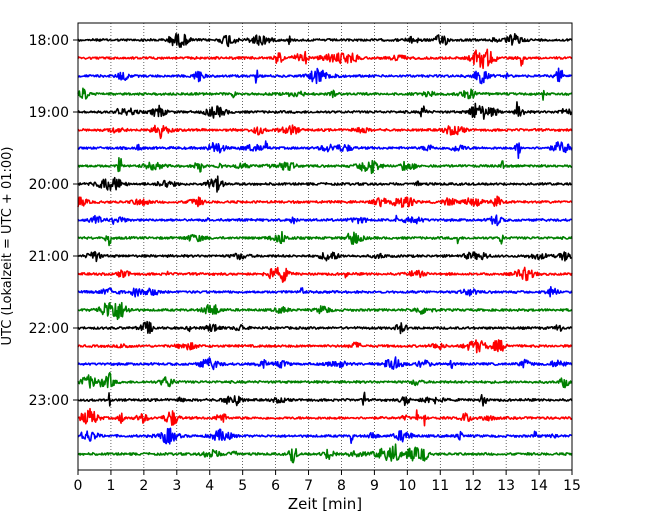 The image size is (650, 520). I want to click on x-tick-label-10: 10, so click(407, 486).